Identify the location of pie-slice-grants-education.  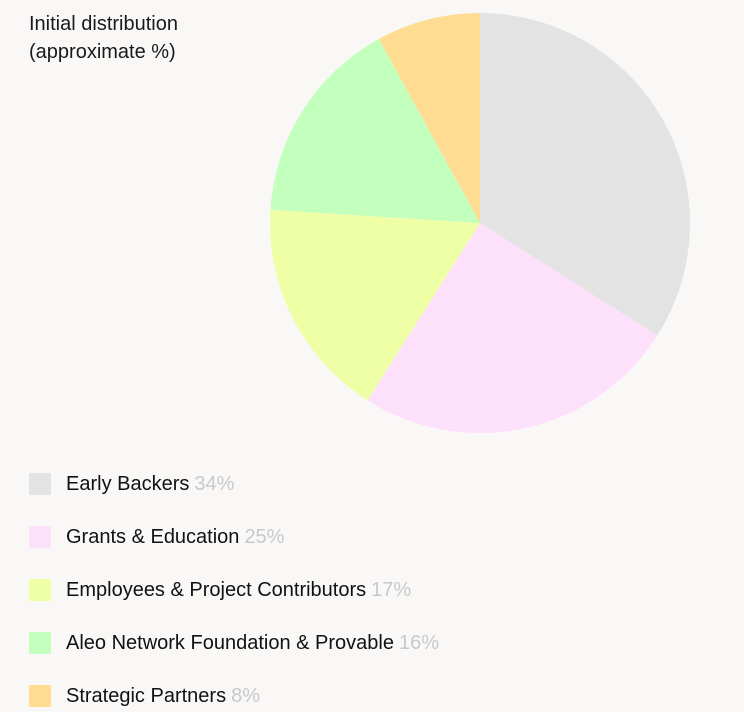
(512, 328).